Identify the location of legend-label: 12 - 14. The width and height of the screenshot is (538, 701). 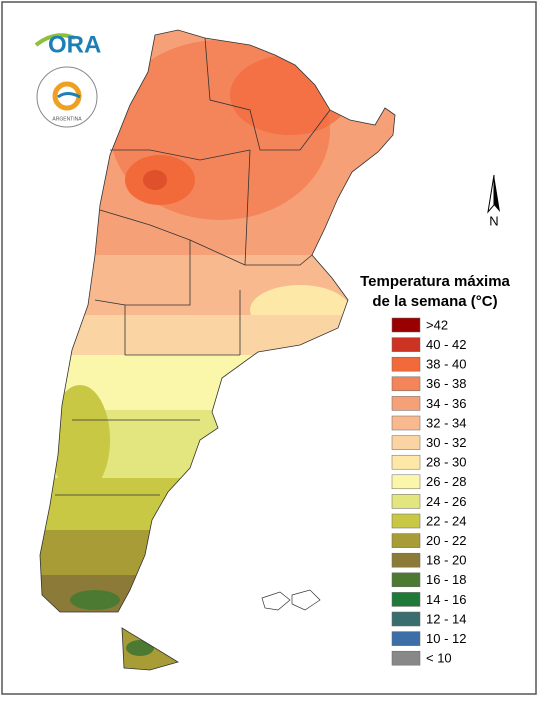
(446, 618).